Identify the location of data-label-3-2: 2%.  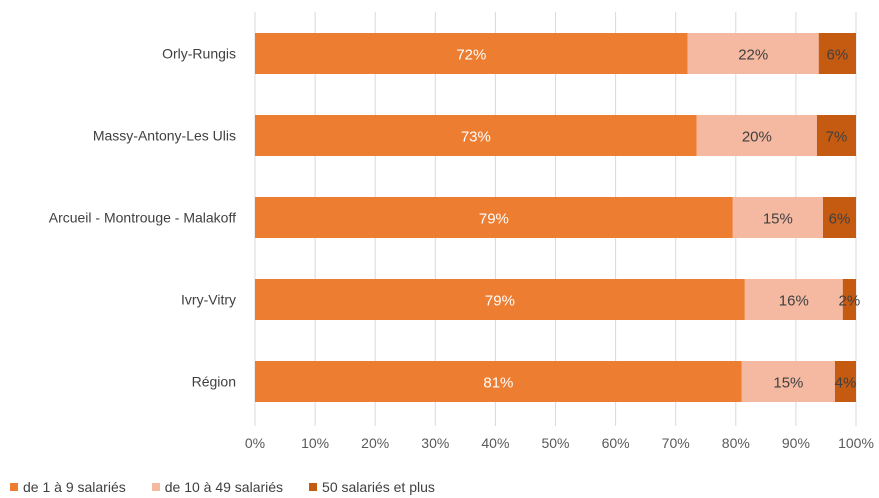
(850, 301).